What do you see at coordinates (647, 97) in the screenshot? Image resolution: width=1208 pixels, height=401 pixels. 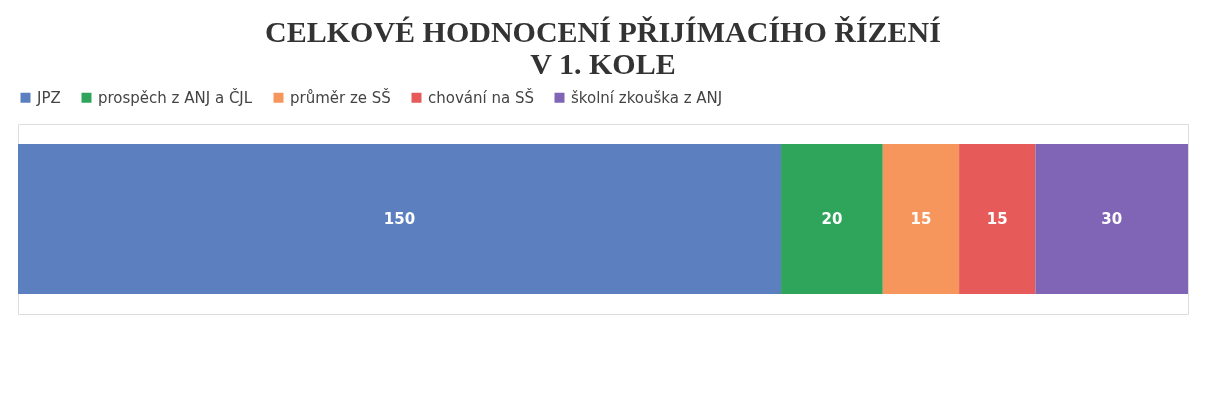 I see `legend-label: školní zkouška z ANJ` at bounding box center [647, 97].